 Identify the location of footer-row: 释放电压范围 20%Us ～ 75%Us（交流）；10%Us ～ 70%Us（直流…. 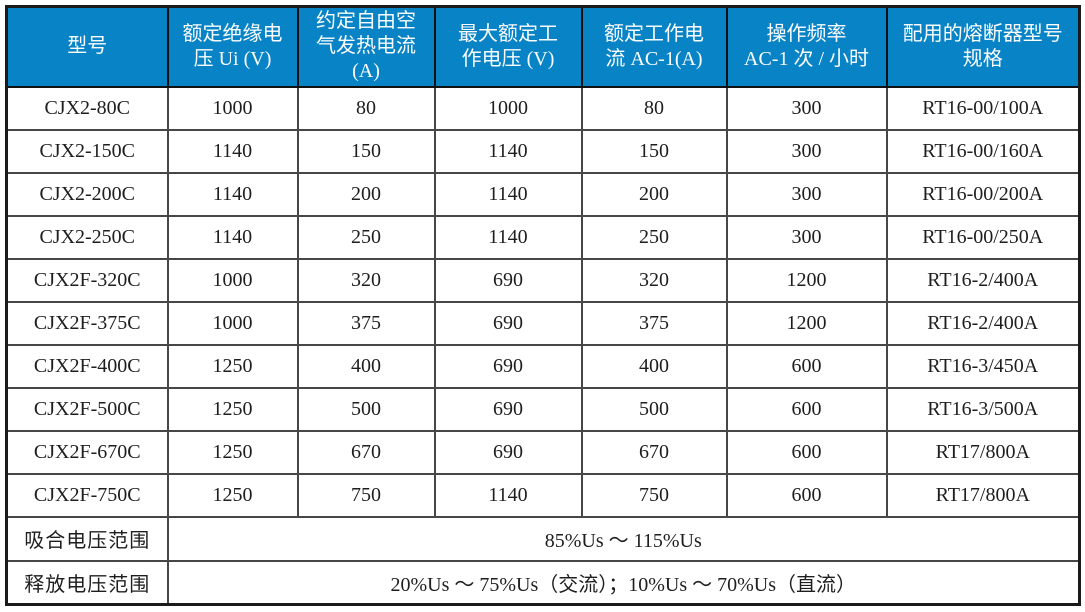
(543, 582).